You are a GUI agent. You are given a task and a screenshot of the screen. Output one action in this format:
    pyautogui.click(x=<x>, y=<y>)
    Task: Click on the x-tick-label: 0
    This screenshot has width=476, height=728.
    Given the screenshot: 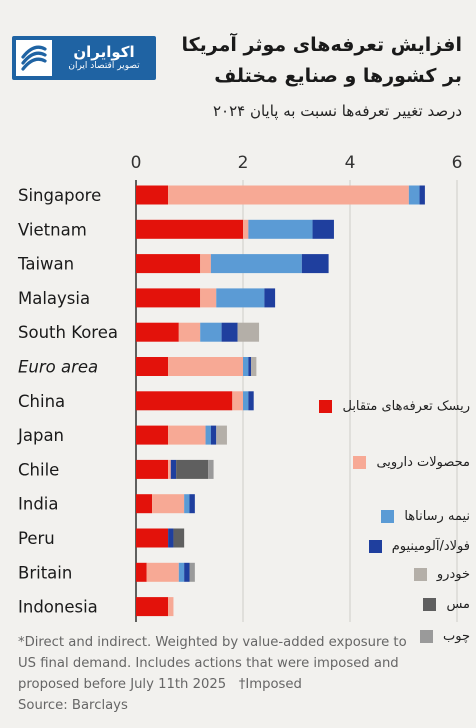 What is the action you would take?
    pyautogui.click(x=136, y=163)
    